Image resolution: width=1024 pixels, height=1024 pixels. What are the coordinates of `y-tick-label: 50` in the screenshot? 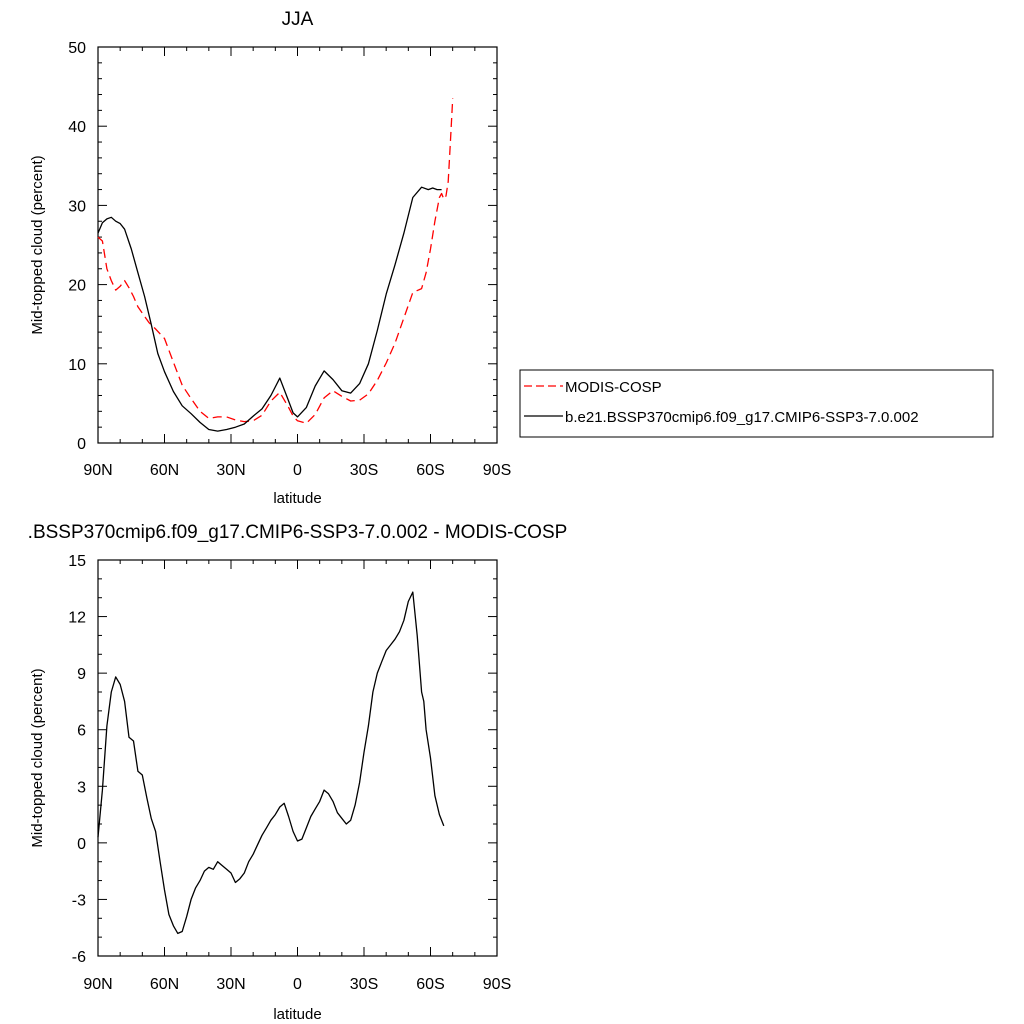 It's located at (77, 48).